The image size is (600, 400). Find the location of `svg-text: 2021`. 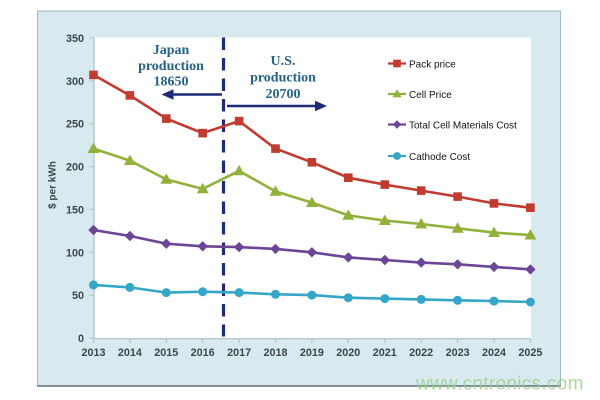

svg-text: 2021 is located at coordinates (385, 353).